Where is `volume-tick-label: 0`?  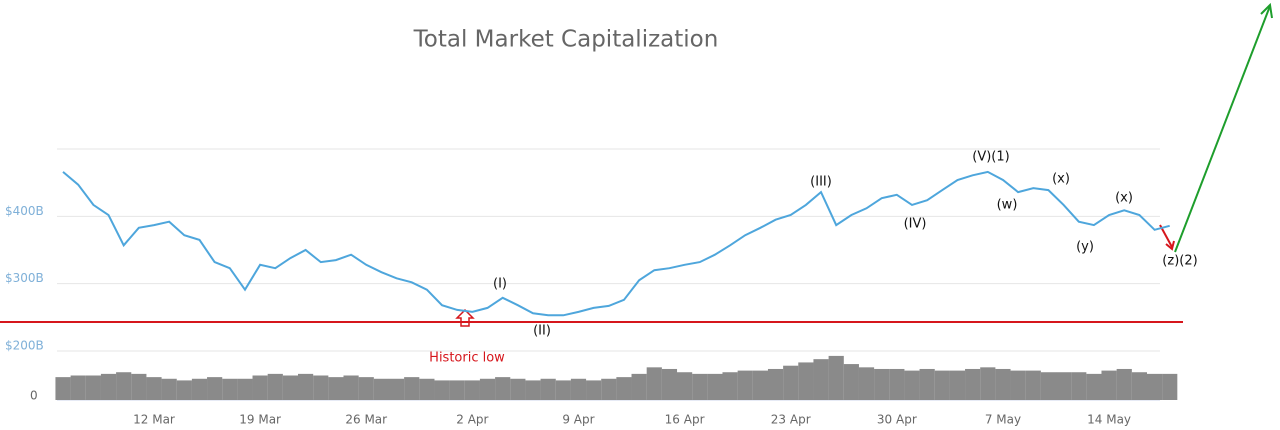
volume-tick-label: 0 is located at coordinates (34, 396).